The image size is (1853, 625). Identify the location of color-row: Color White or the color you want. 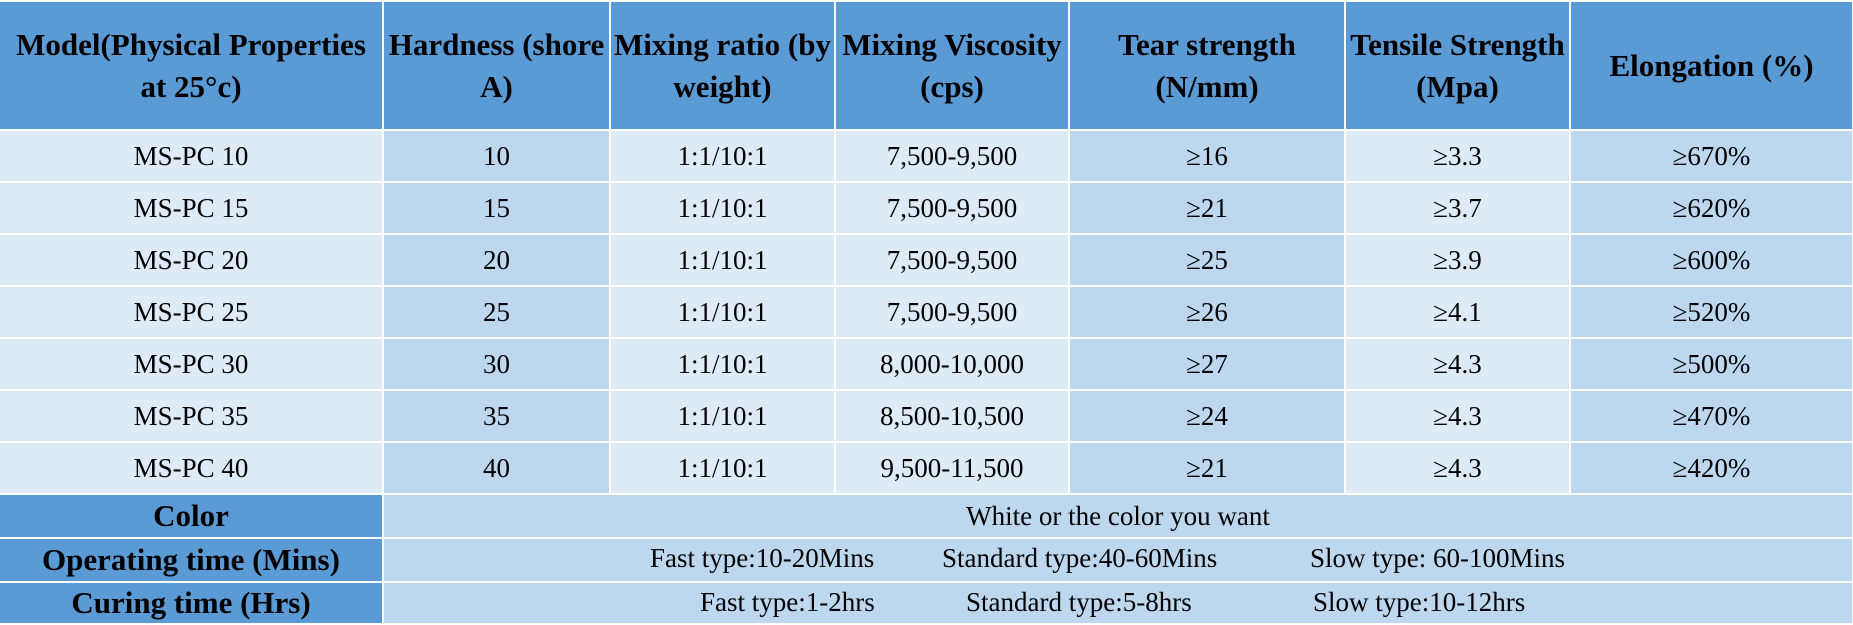
(926, 516).